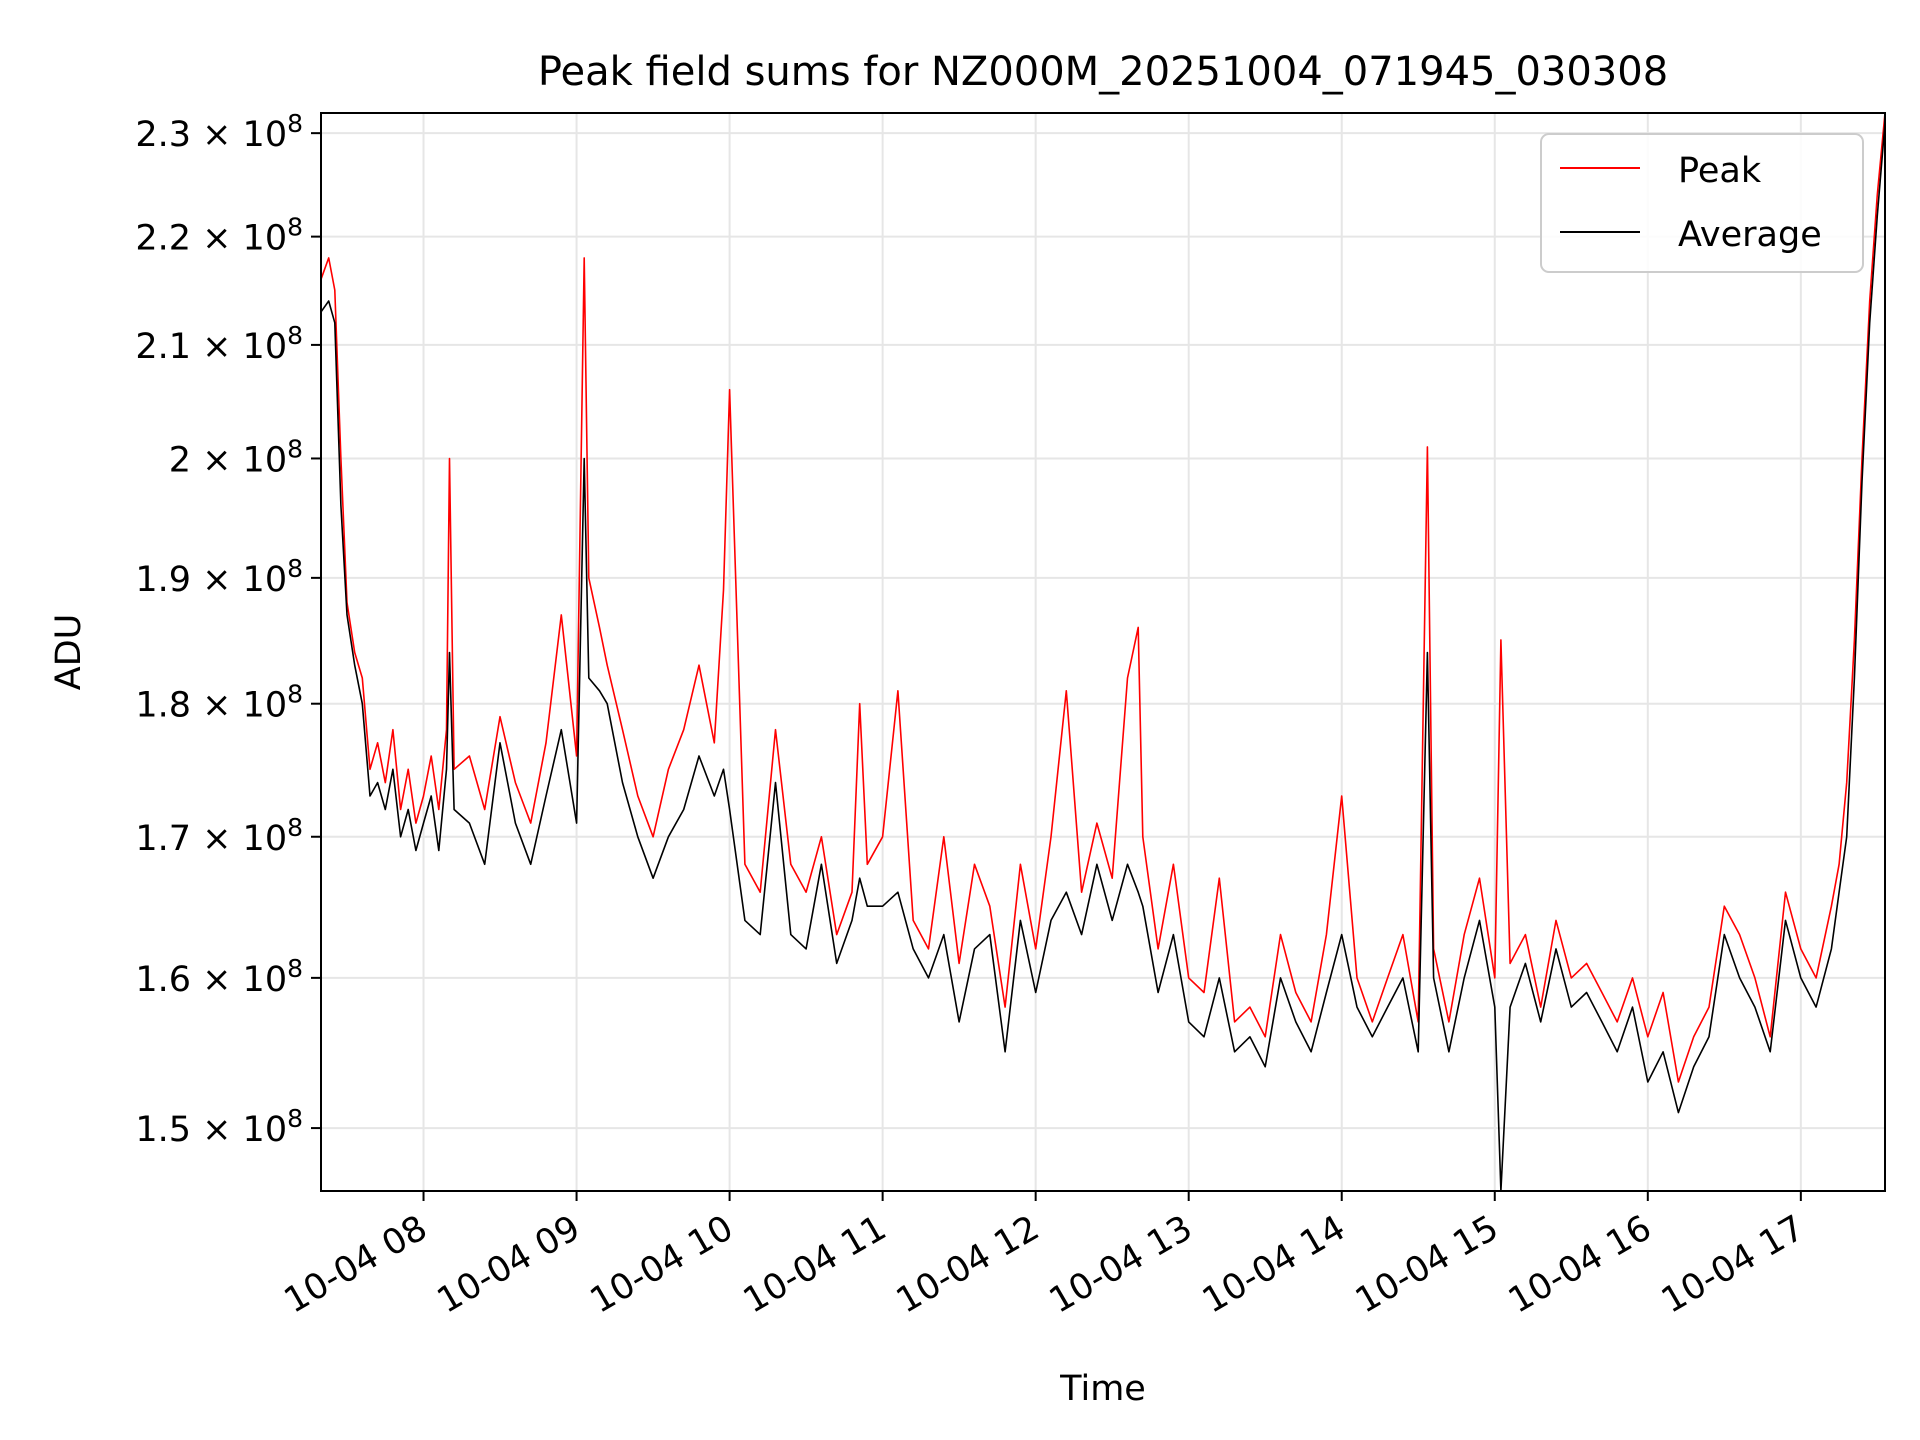 The width and height of the screenshot is (1920, 1440). Describe the element at coordinates (219, 344) in the screenshot. I see `y-tick-label: 2.1 × 108` at that location.